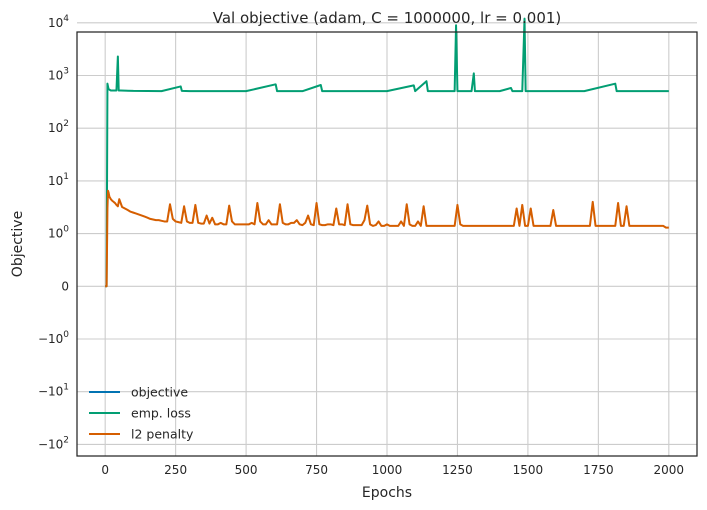 The width and height of the screenshot is (707, 510). What do you see at coordinates (58, 127) in the screenshot?
I see `y-tick-label: 10²` at bounding box center [58, 127].